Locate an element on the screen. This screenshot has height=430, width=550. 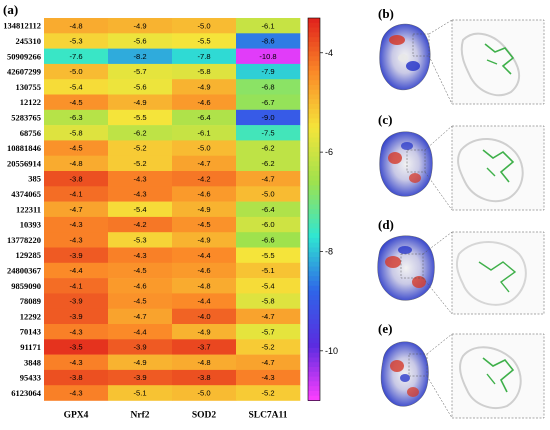
row-label: 91171 is located at coordinates (30, 347).